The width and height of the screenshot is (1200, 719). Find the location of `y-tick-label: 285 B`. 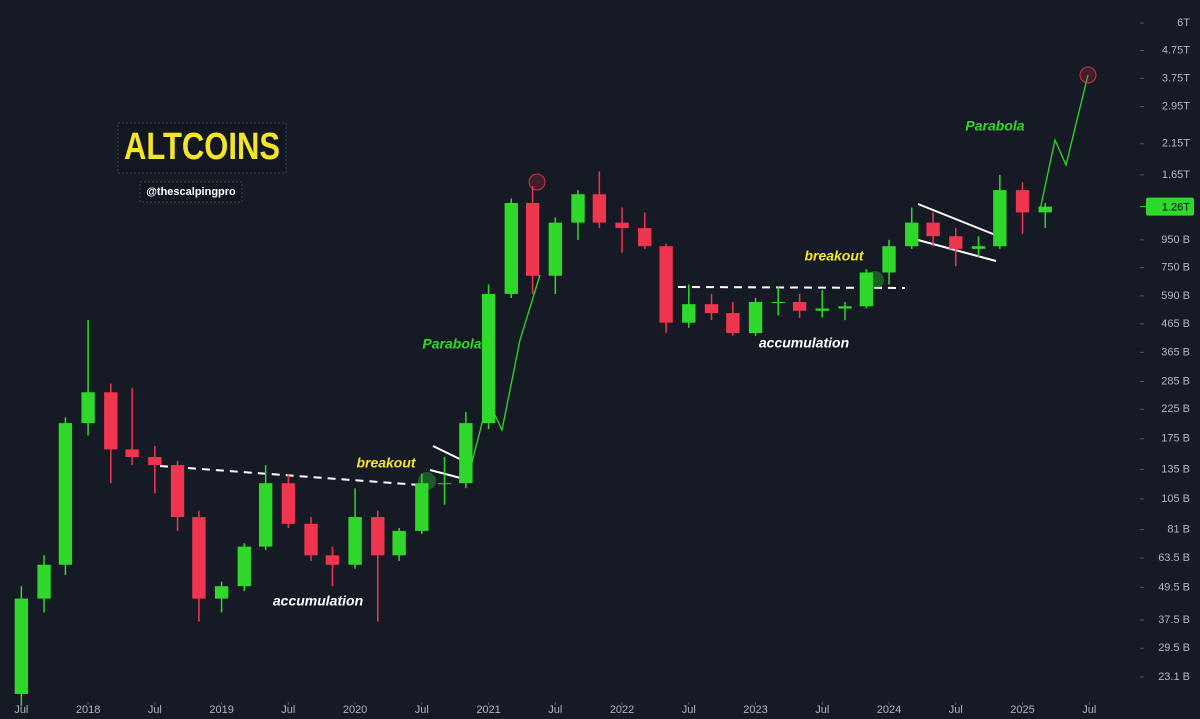

y-tick-label: 285 B is located at coordinates (1175, 381).